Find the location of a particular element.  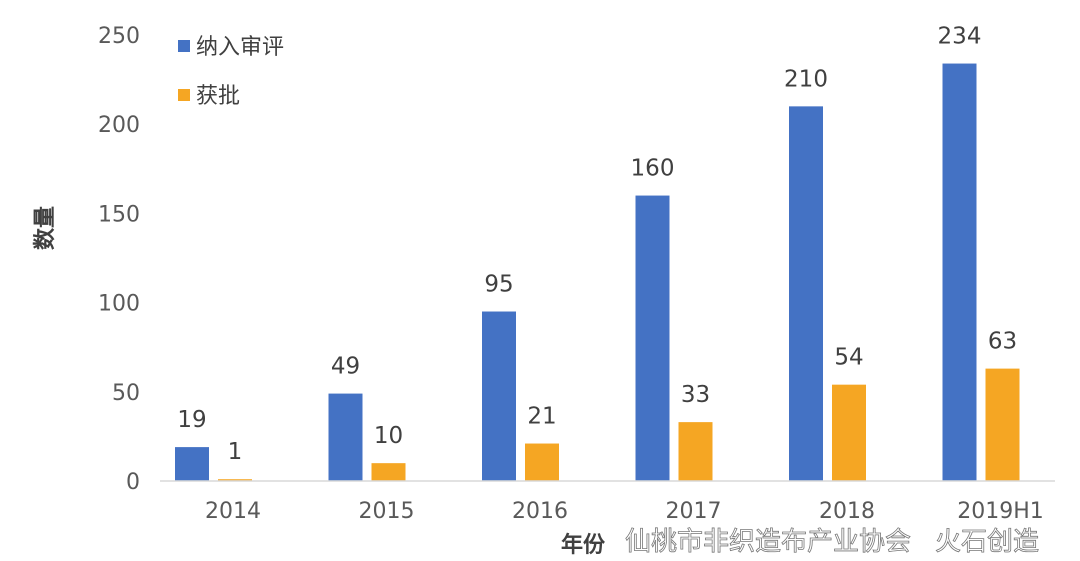

y-tick-label: 100 is located at coordinates (119, 304).